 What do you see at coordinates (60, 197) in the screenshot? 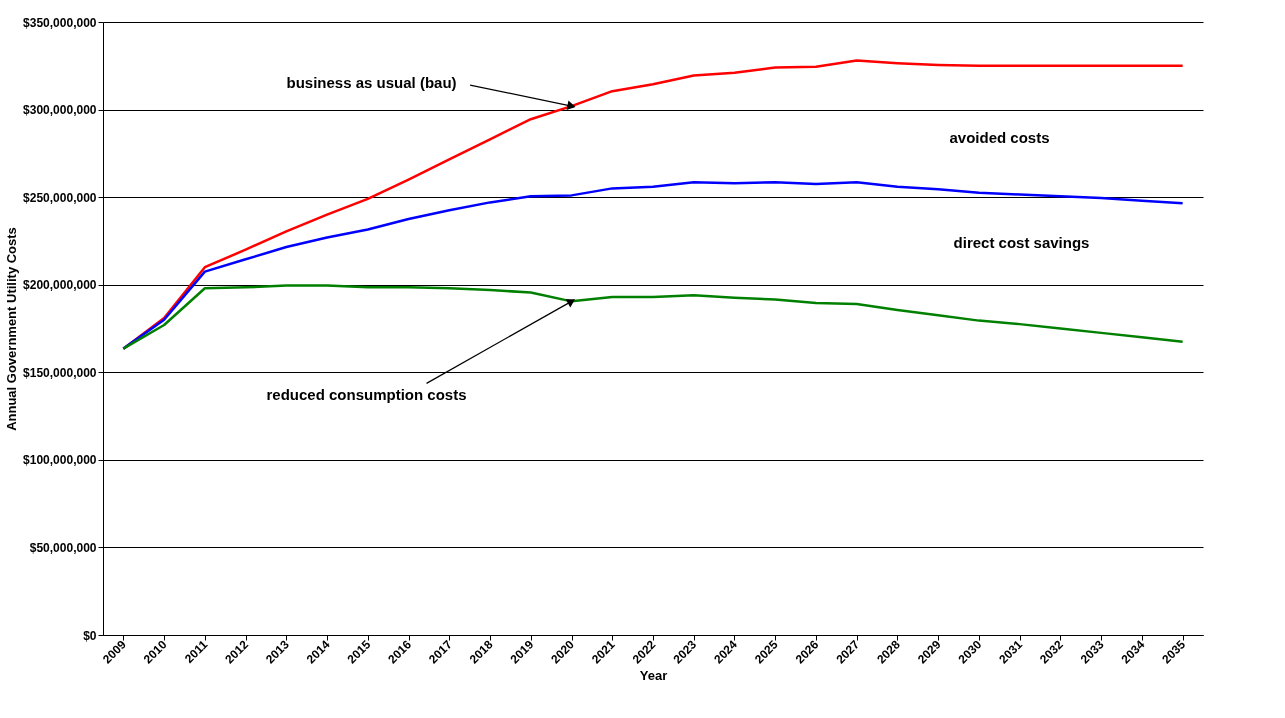
I see `y-tick-label: $250,000,000` at bounding box center [60, 197].